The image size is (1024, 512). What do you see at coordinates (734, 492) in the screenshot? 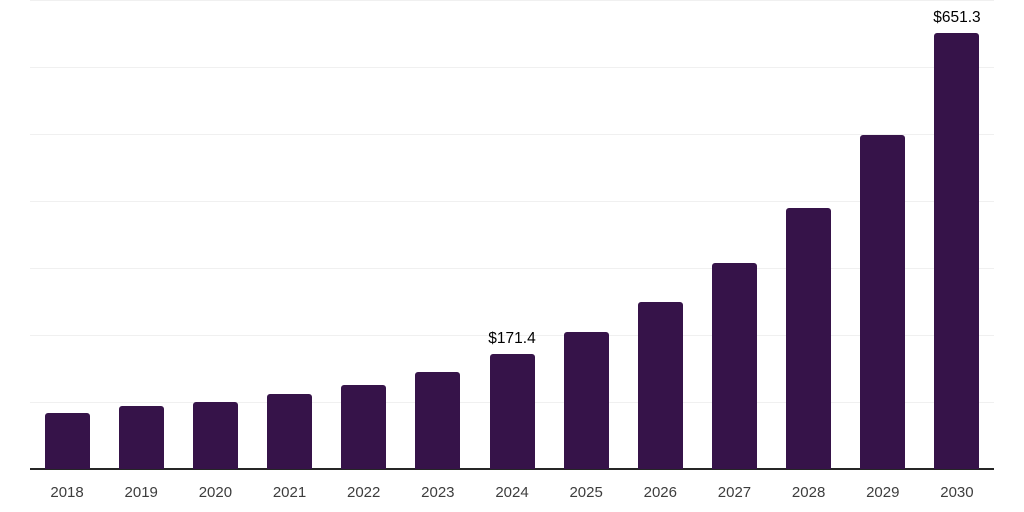
I see `x-tick-label-2027: 2027` at bounding box center [734, 492].